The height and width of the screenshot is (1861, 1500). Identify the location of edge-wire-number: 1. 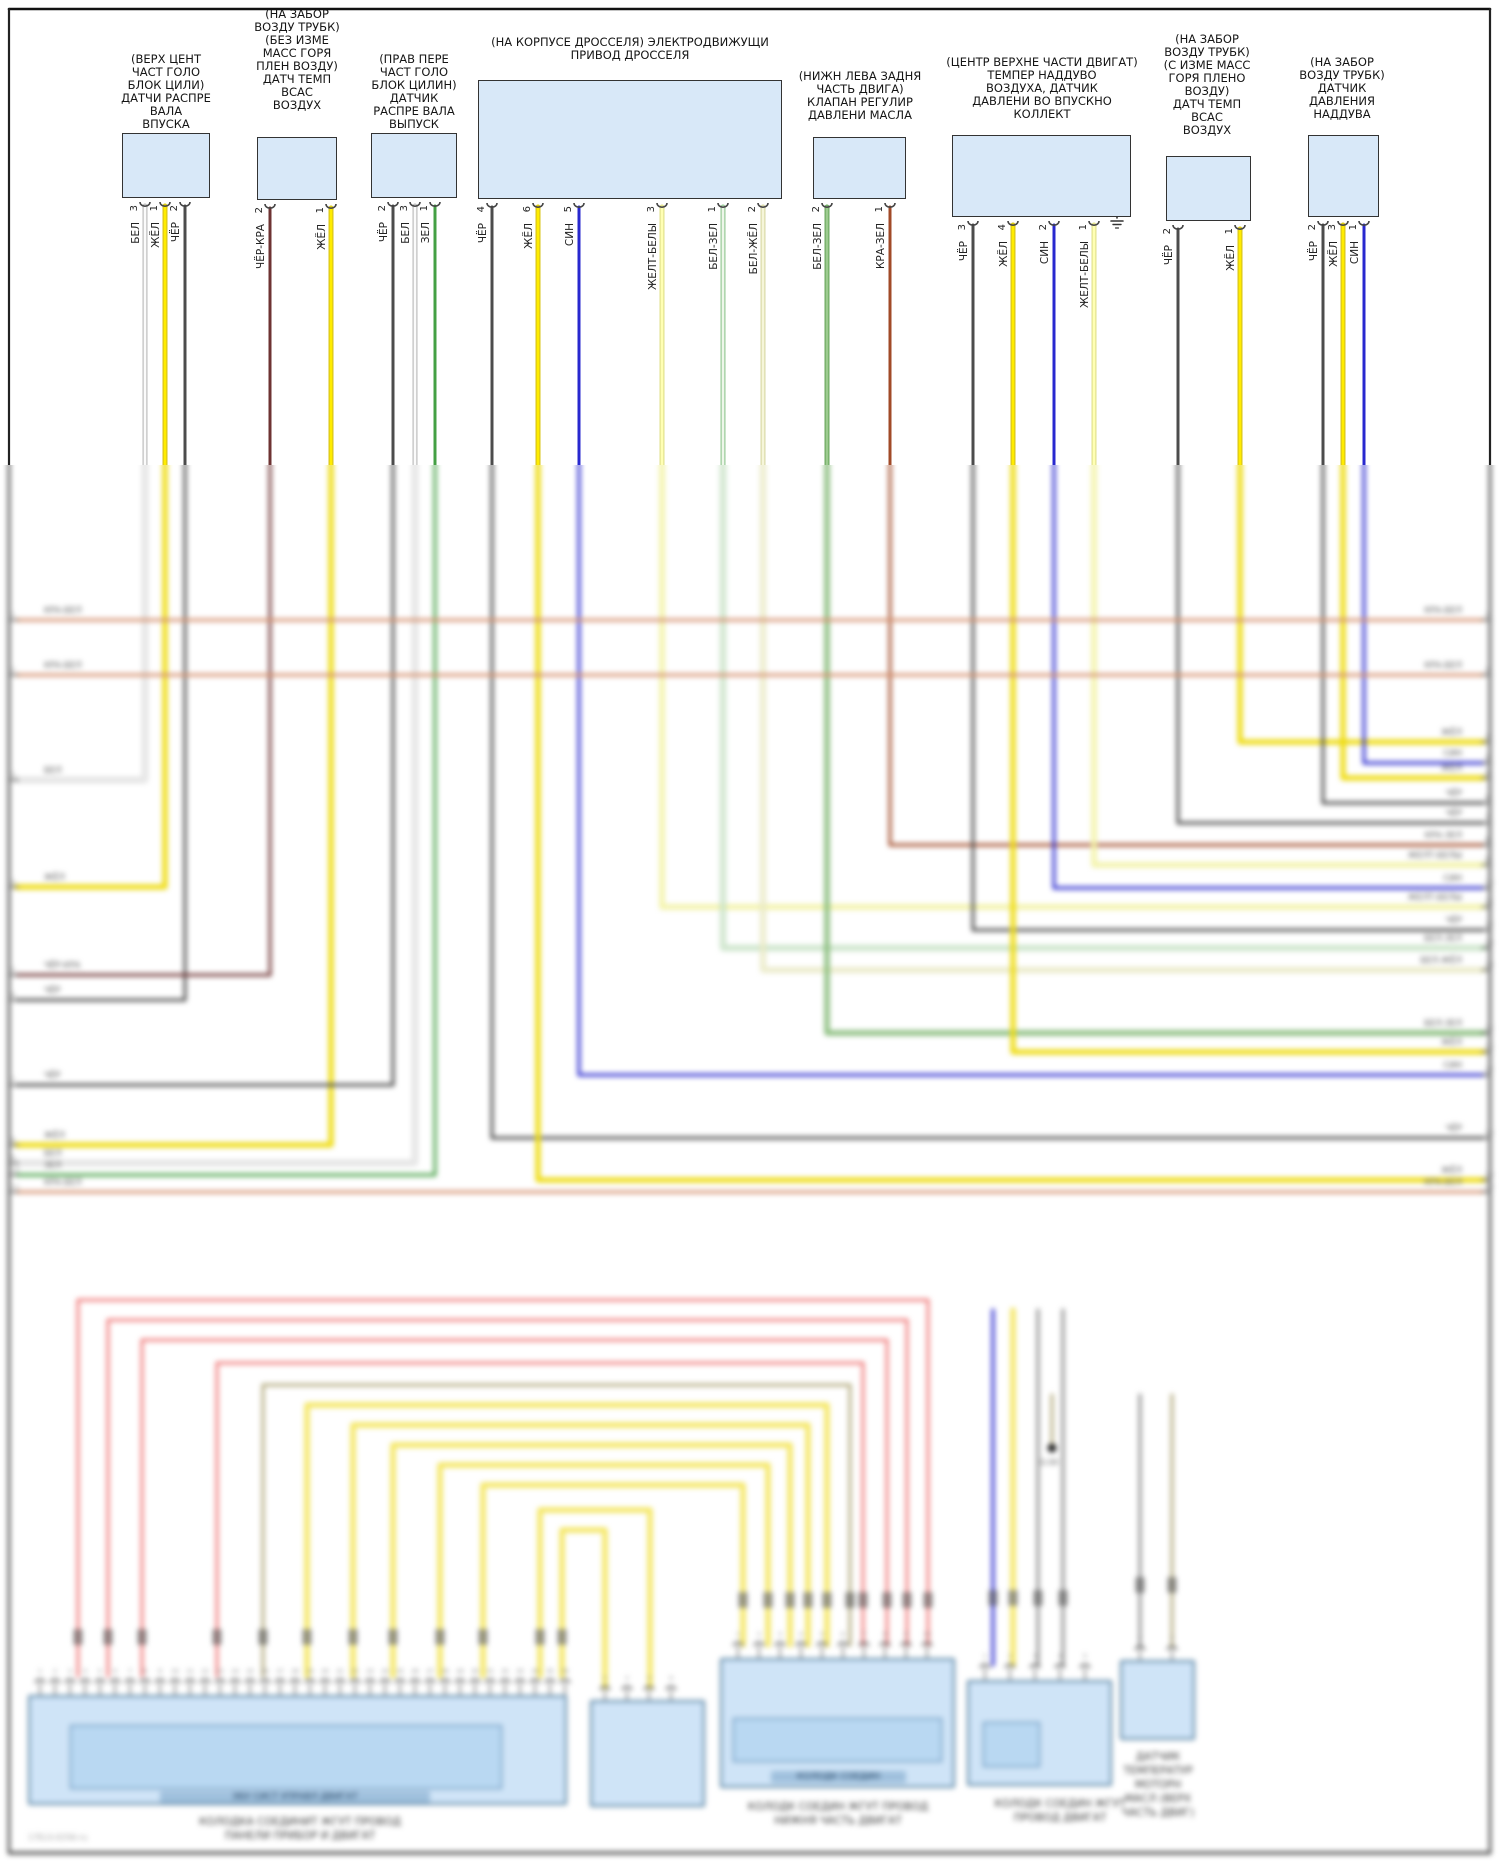
(1487, 615).